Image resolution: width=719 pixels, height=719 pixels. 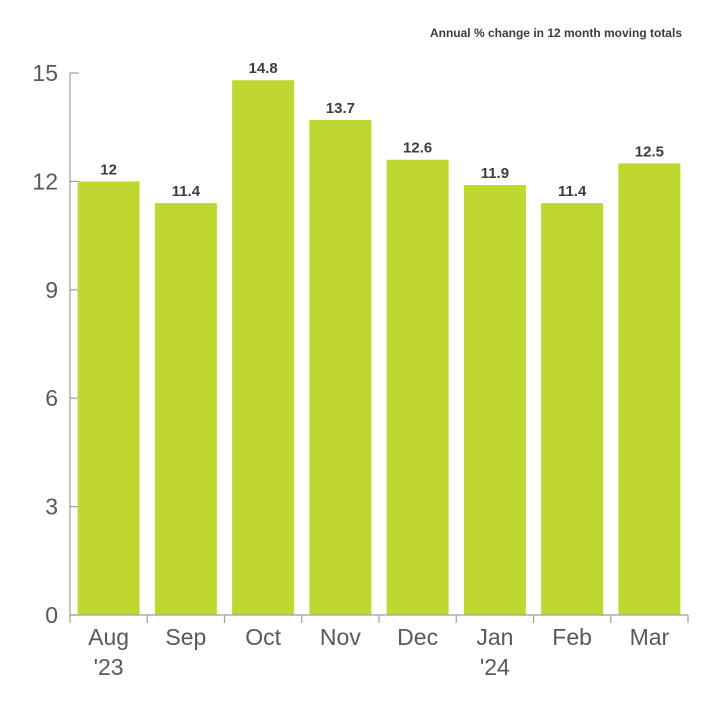 I want to click on x-tick-label: Mar, so click(x=650, y=637).